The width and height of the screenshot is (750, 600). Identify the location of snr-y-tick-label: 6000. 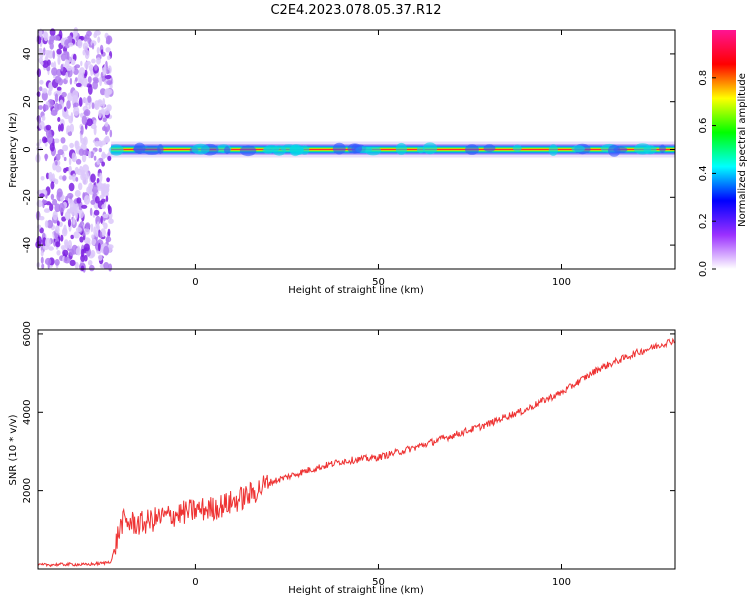
(27, 333).